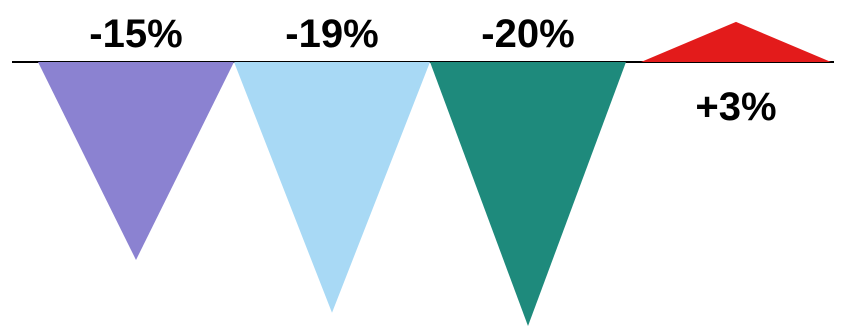  I want to click on value-label-3: -20%, so click(527, 34).